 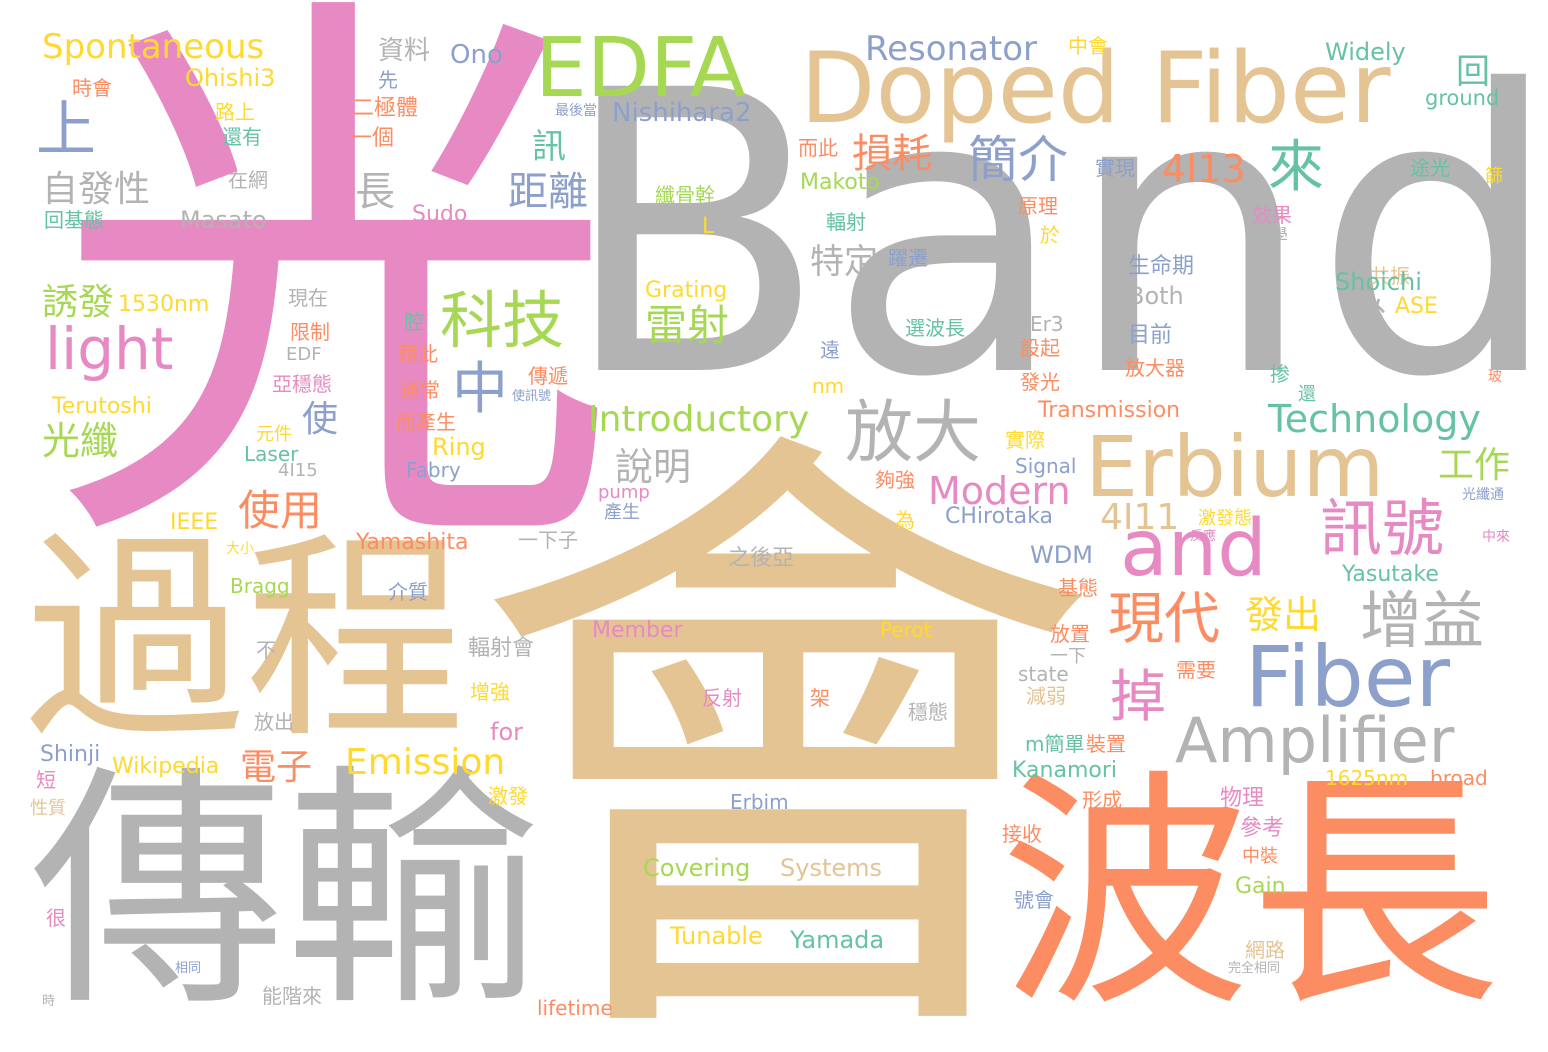 What do you see at coordinates (459, 447) in the screenshot?
I see `word: Ring` at bounding box center [459, 447].